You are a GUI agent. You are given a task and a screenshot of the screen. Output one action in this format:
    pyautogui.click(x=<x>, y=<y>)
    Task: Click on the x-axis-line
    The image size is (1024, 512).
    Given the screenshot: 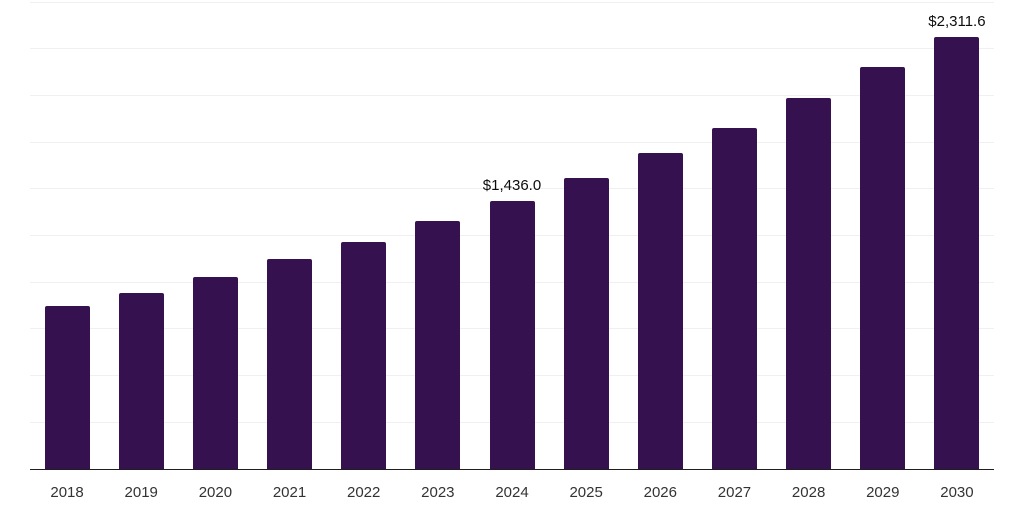 What is the action you would take?
    pyautogui.click(x=512, y=469)
    